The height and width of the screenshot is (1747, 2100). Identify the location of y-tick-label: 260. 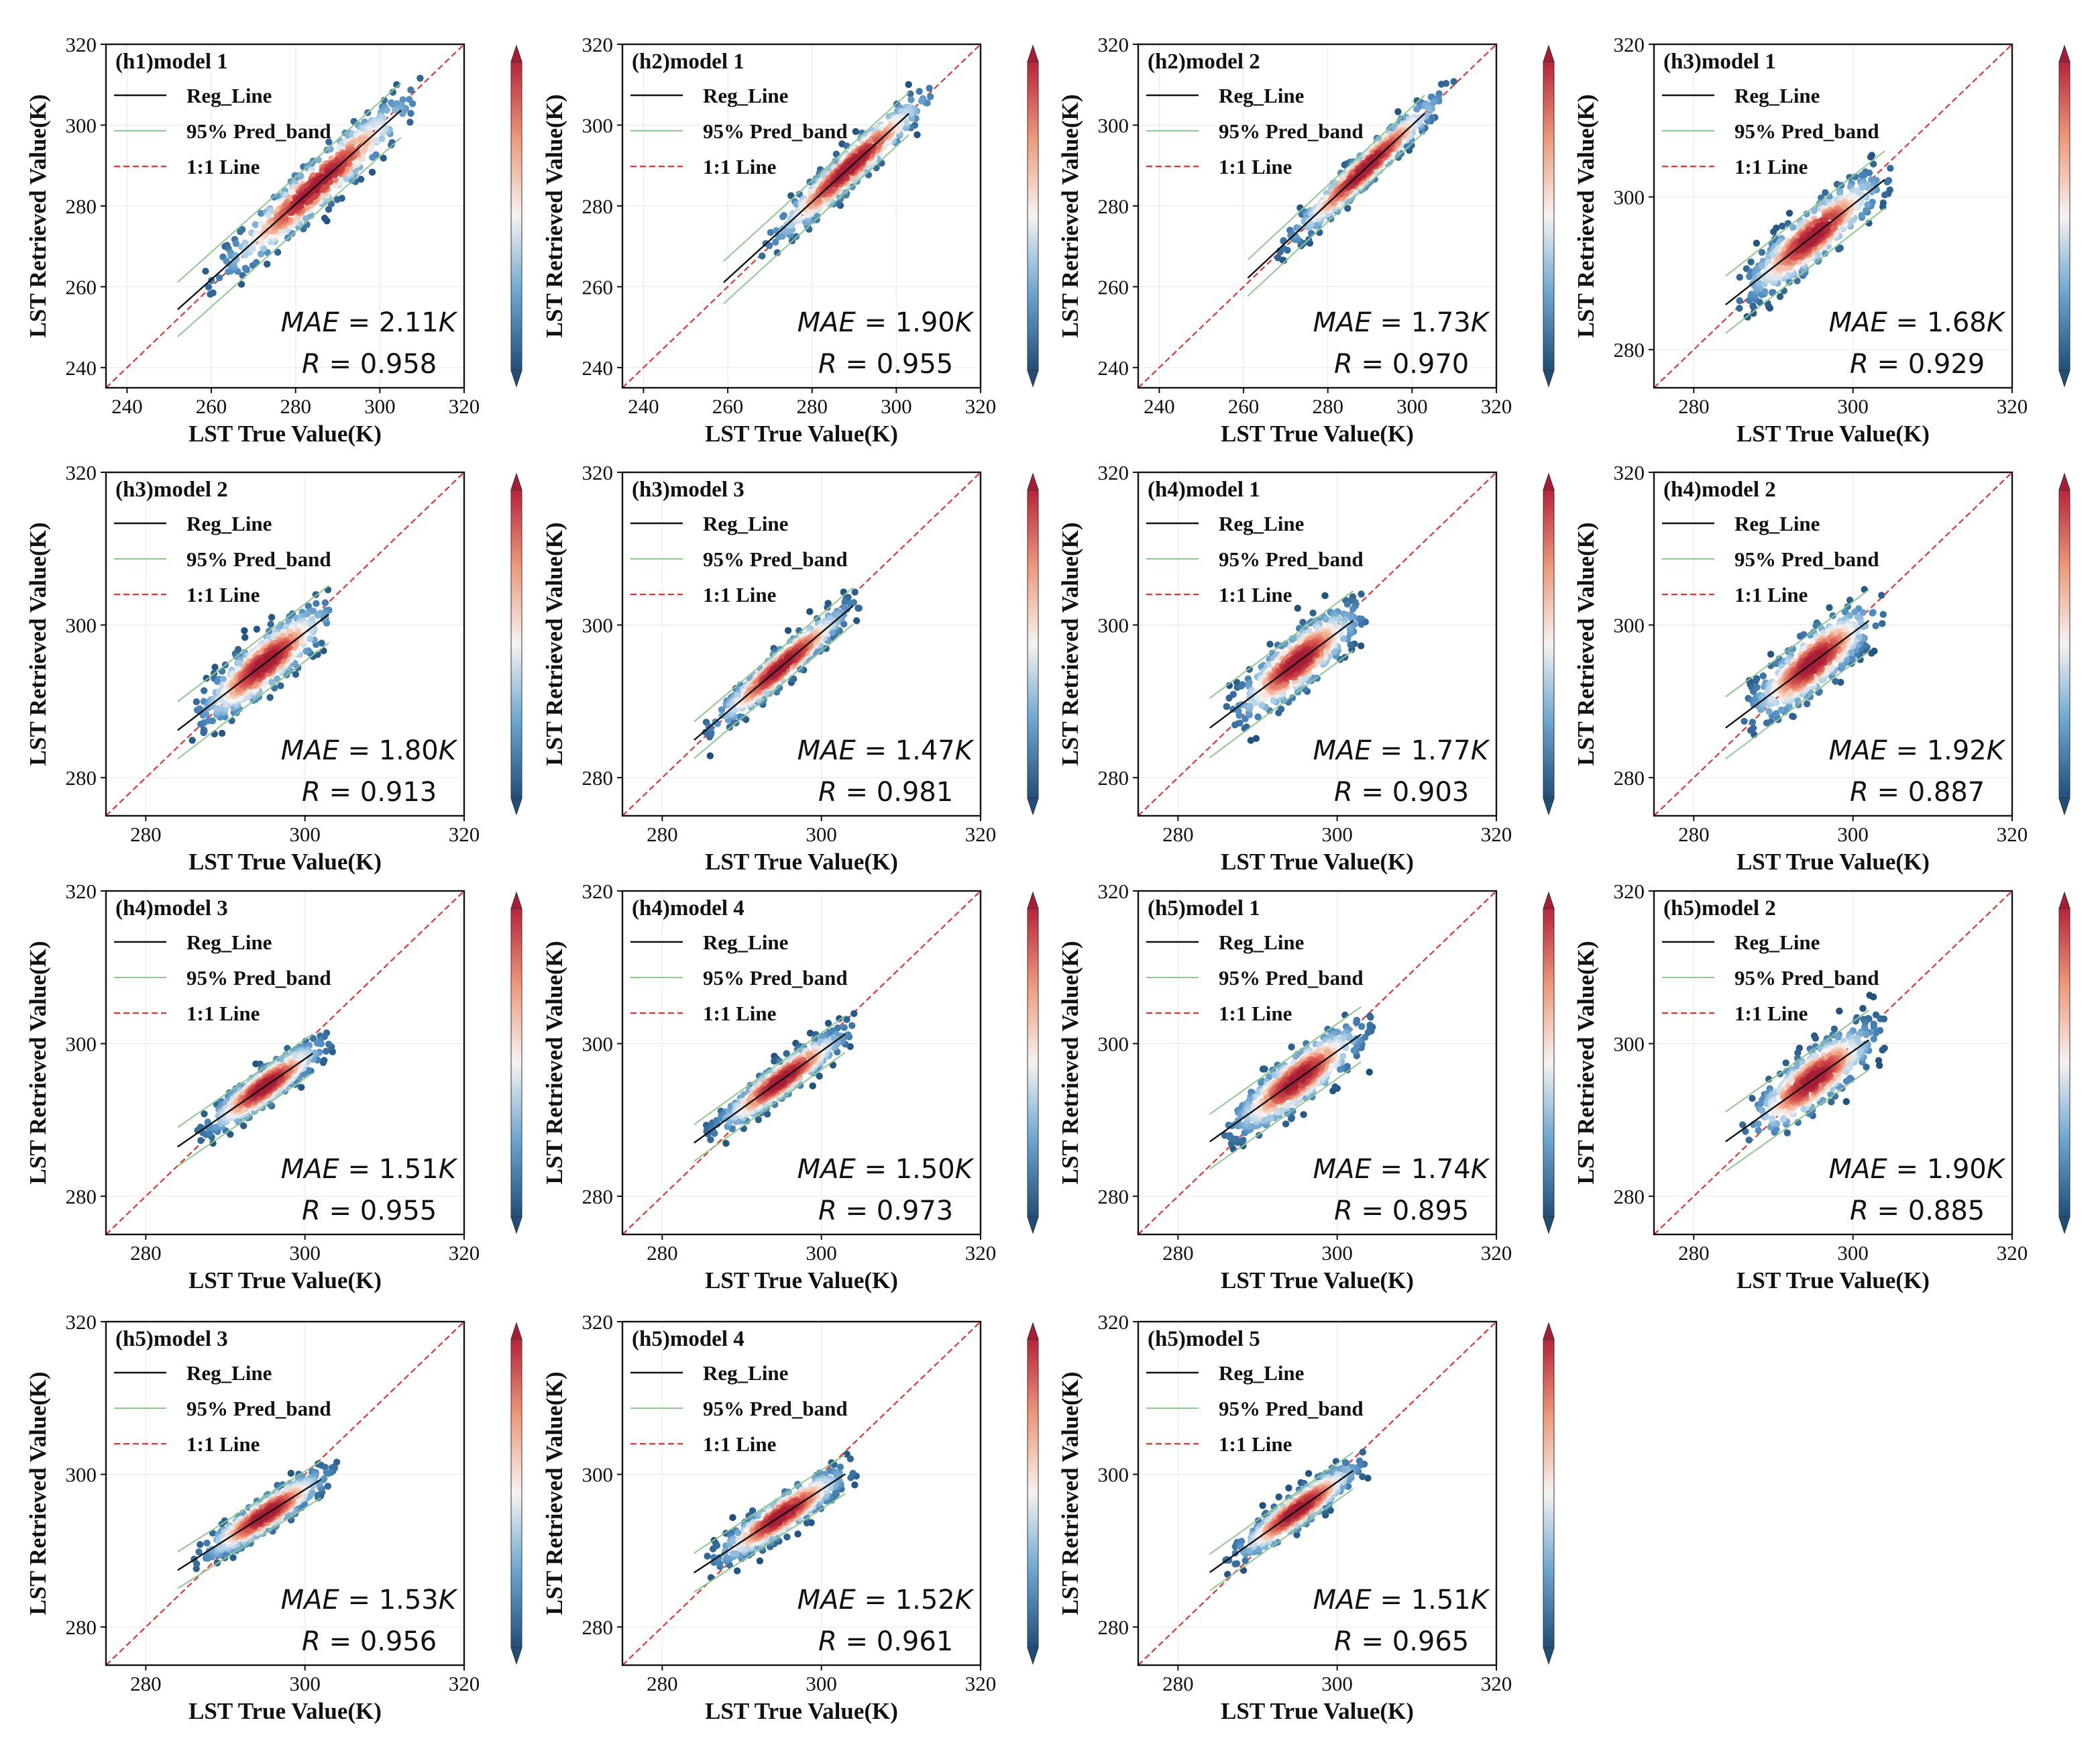
(1113, 287).